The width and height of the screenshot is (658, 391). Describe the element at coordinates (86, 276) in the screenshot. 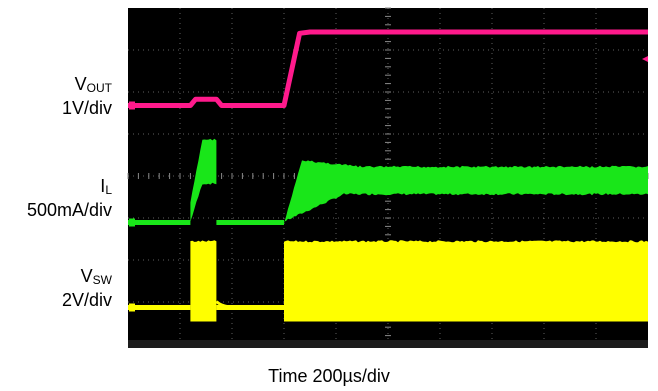

I see `vsw-label-main: V` at that location.